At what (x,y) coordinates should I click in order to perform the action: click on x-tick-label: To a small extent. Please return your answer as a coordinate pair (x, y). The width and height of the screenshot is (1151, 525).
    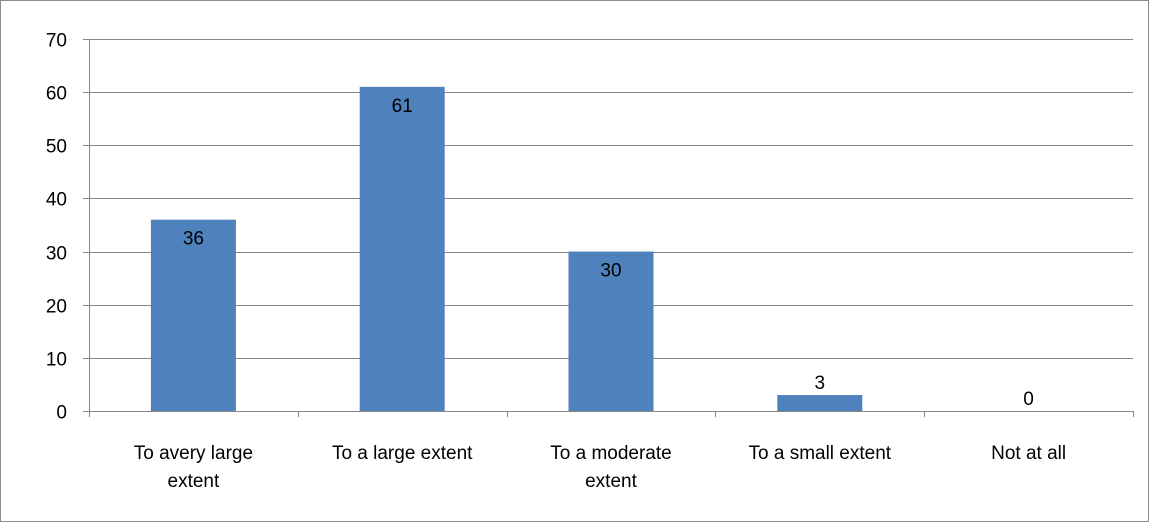
    Looking at the image, I should click on (820, 453).